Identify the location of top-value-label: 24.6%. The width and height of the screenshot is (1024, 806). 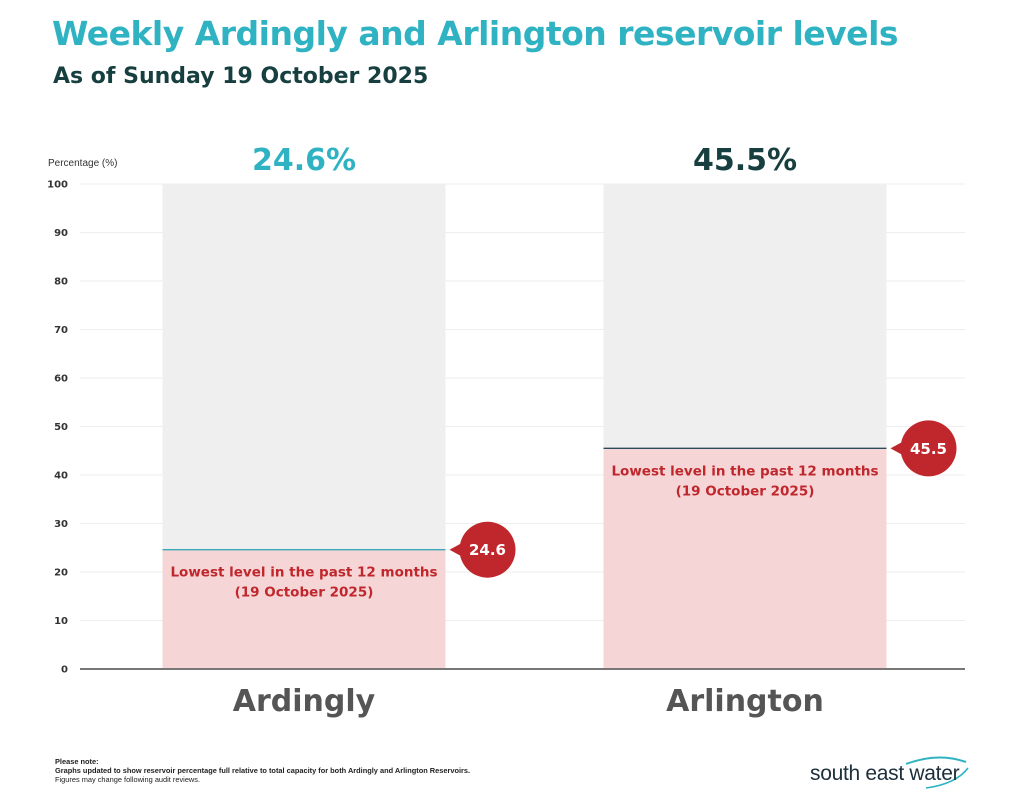
(304, 160).